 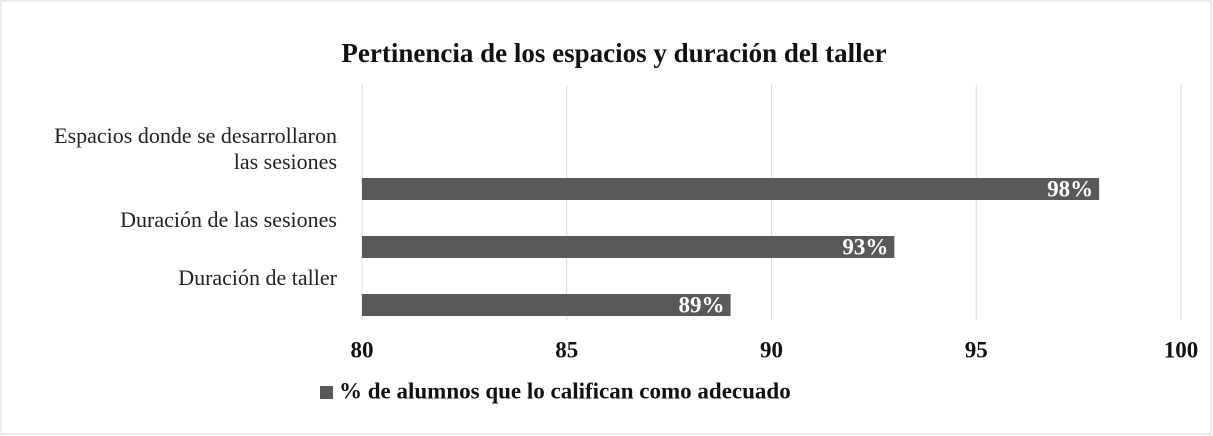 I want to click on data-label: 89%, so click(x=702, y=304).